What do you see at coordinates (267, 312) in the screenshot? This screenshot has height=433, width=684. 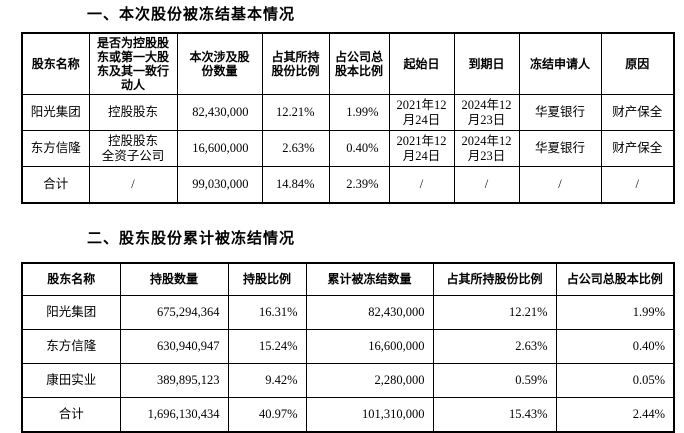 I see `table-cell: 16.31%` at bounding box center [267, 312].